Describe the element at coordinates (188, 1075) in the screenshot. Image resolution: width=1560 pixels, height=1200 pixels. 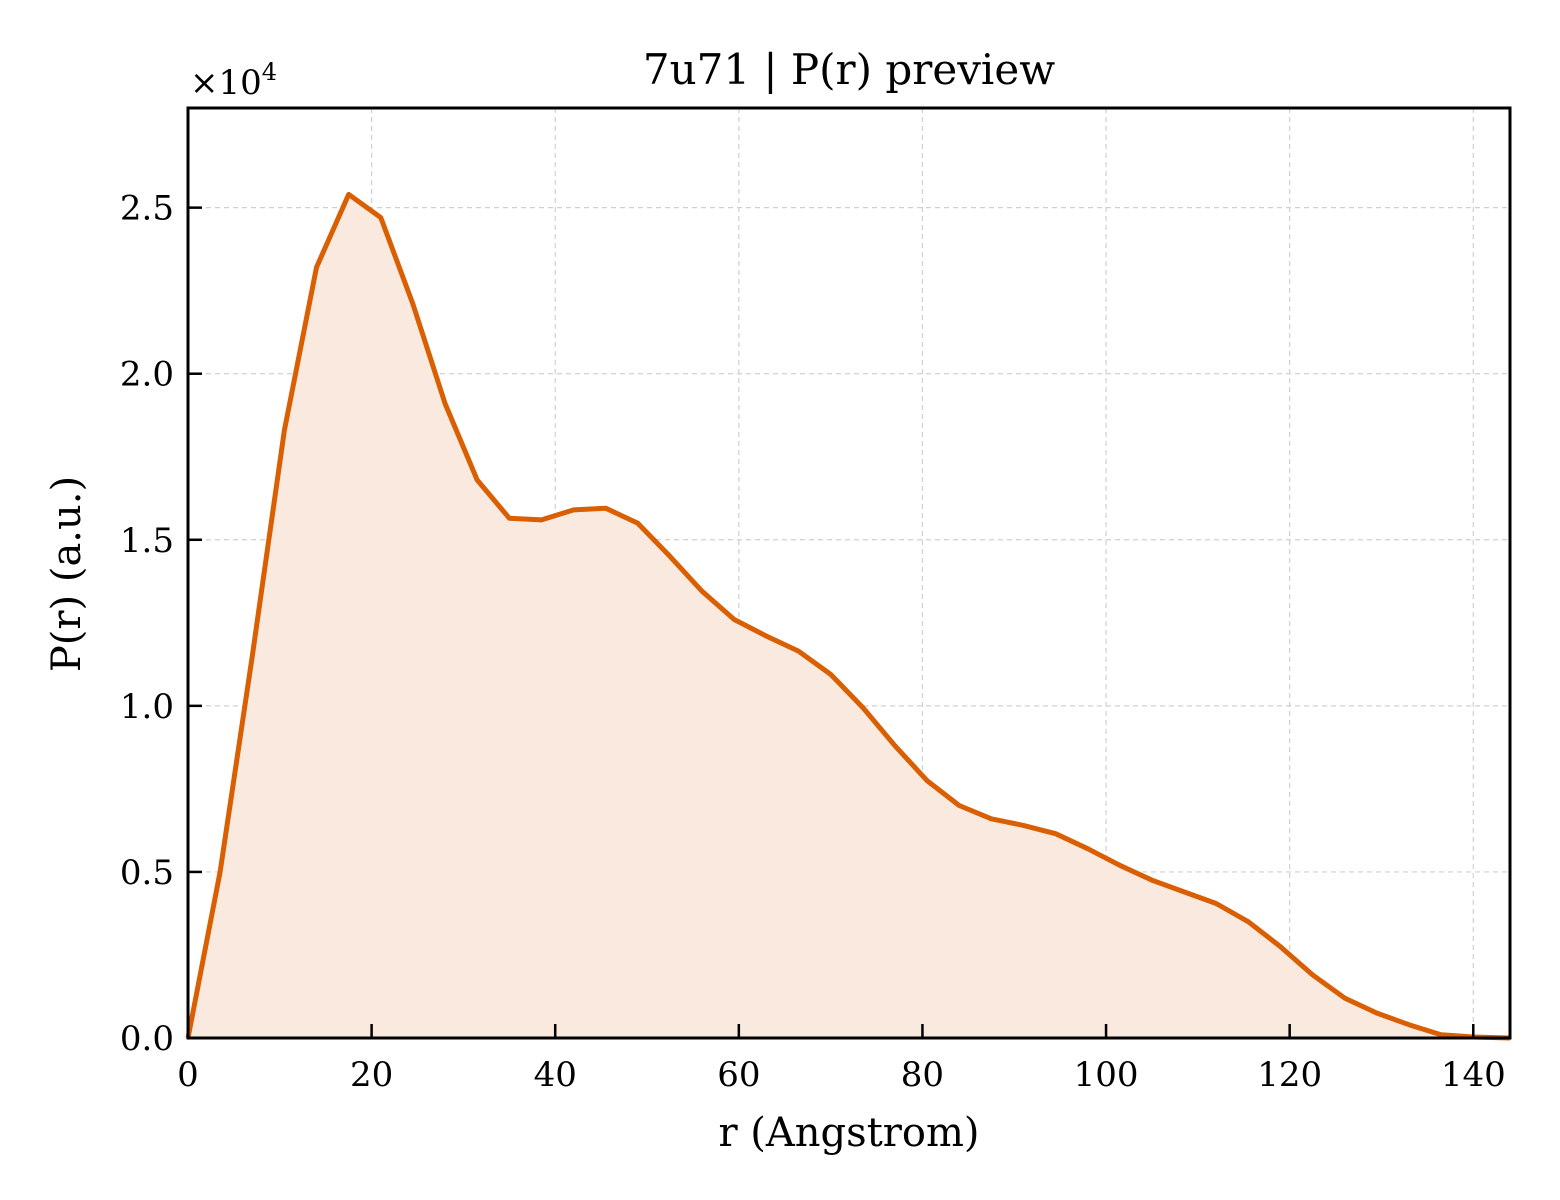
I see `x-tick-label: 0` at that location.